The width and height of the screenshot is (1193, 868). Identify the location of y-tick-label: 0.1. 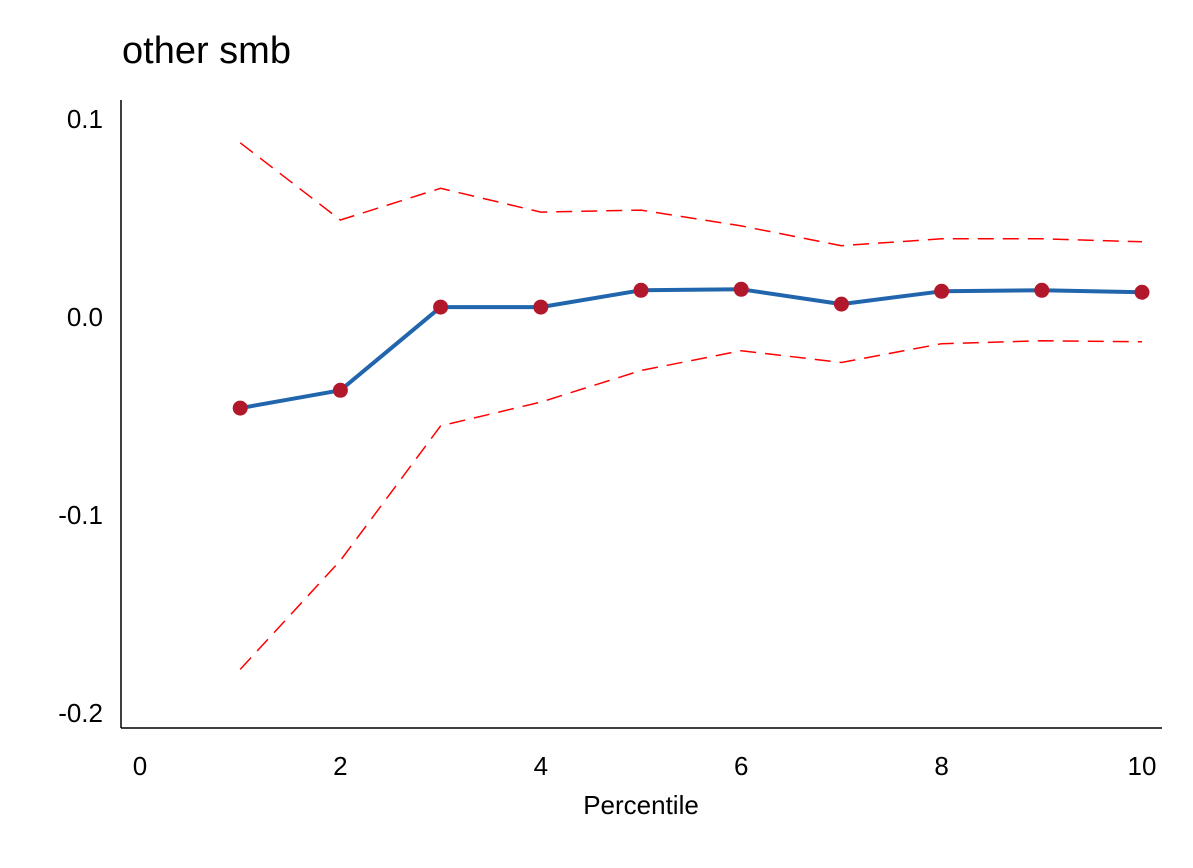
(85, 119).